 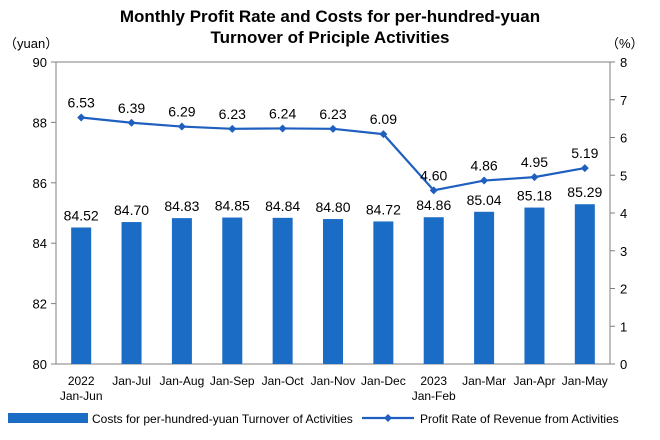 I want to click on x-axis-tick-label: Jan-Nov, so click(x=333, y=381).